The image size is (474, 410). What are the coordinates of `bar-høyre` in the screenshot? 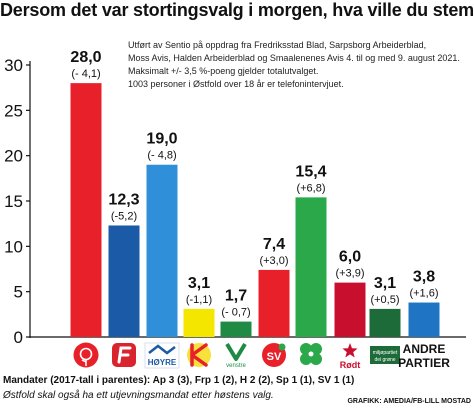 It's located at (162, 250).